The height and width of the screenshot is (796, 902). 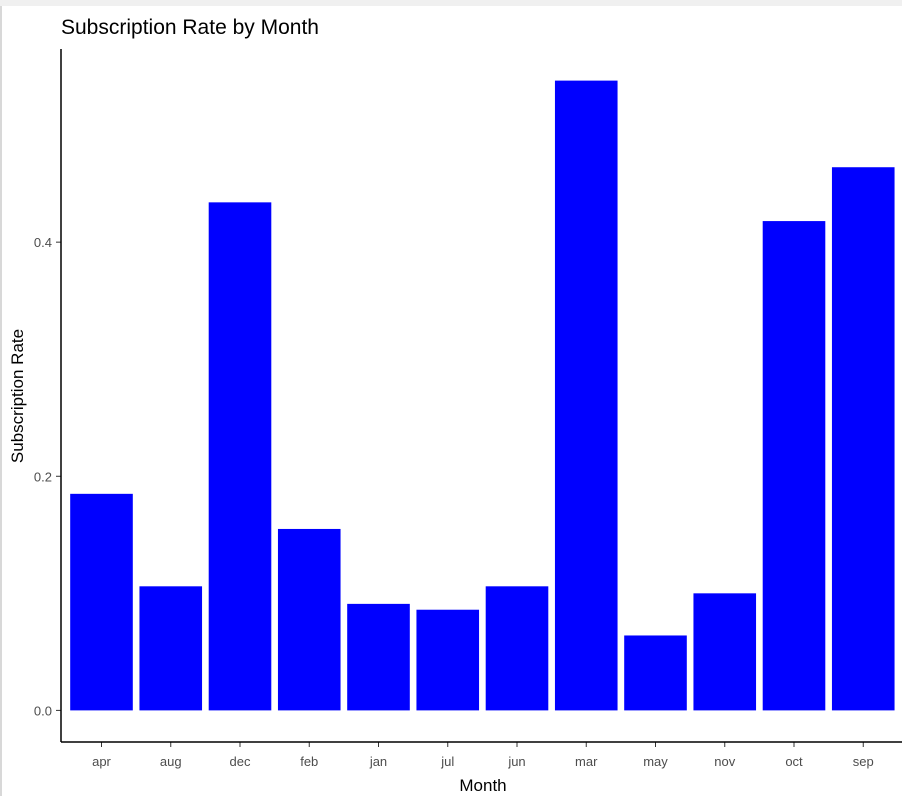 I want to click on bar-dec, so click(x=240, y=456).